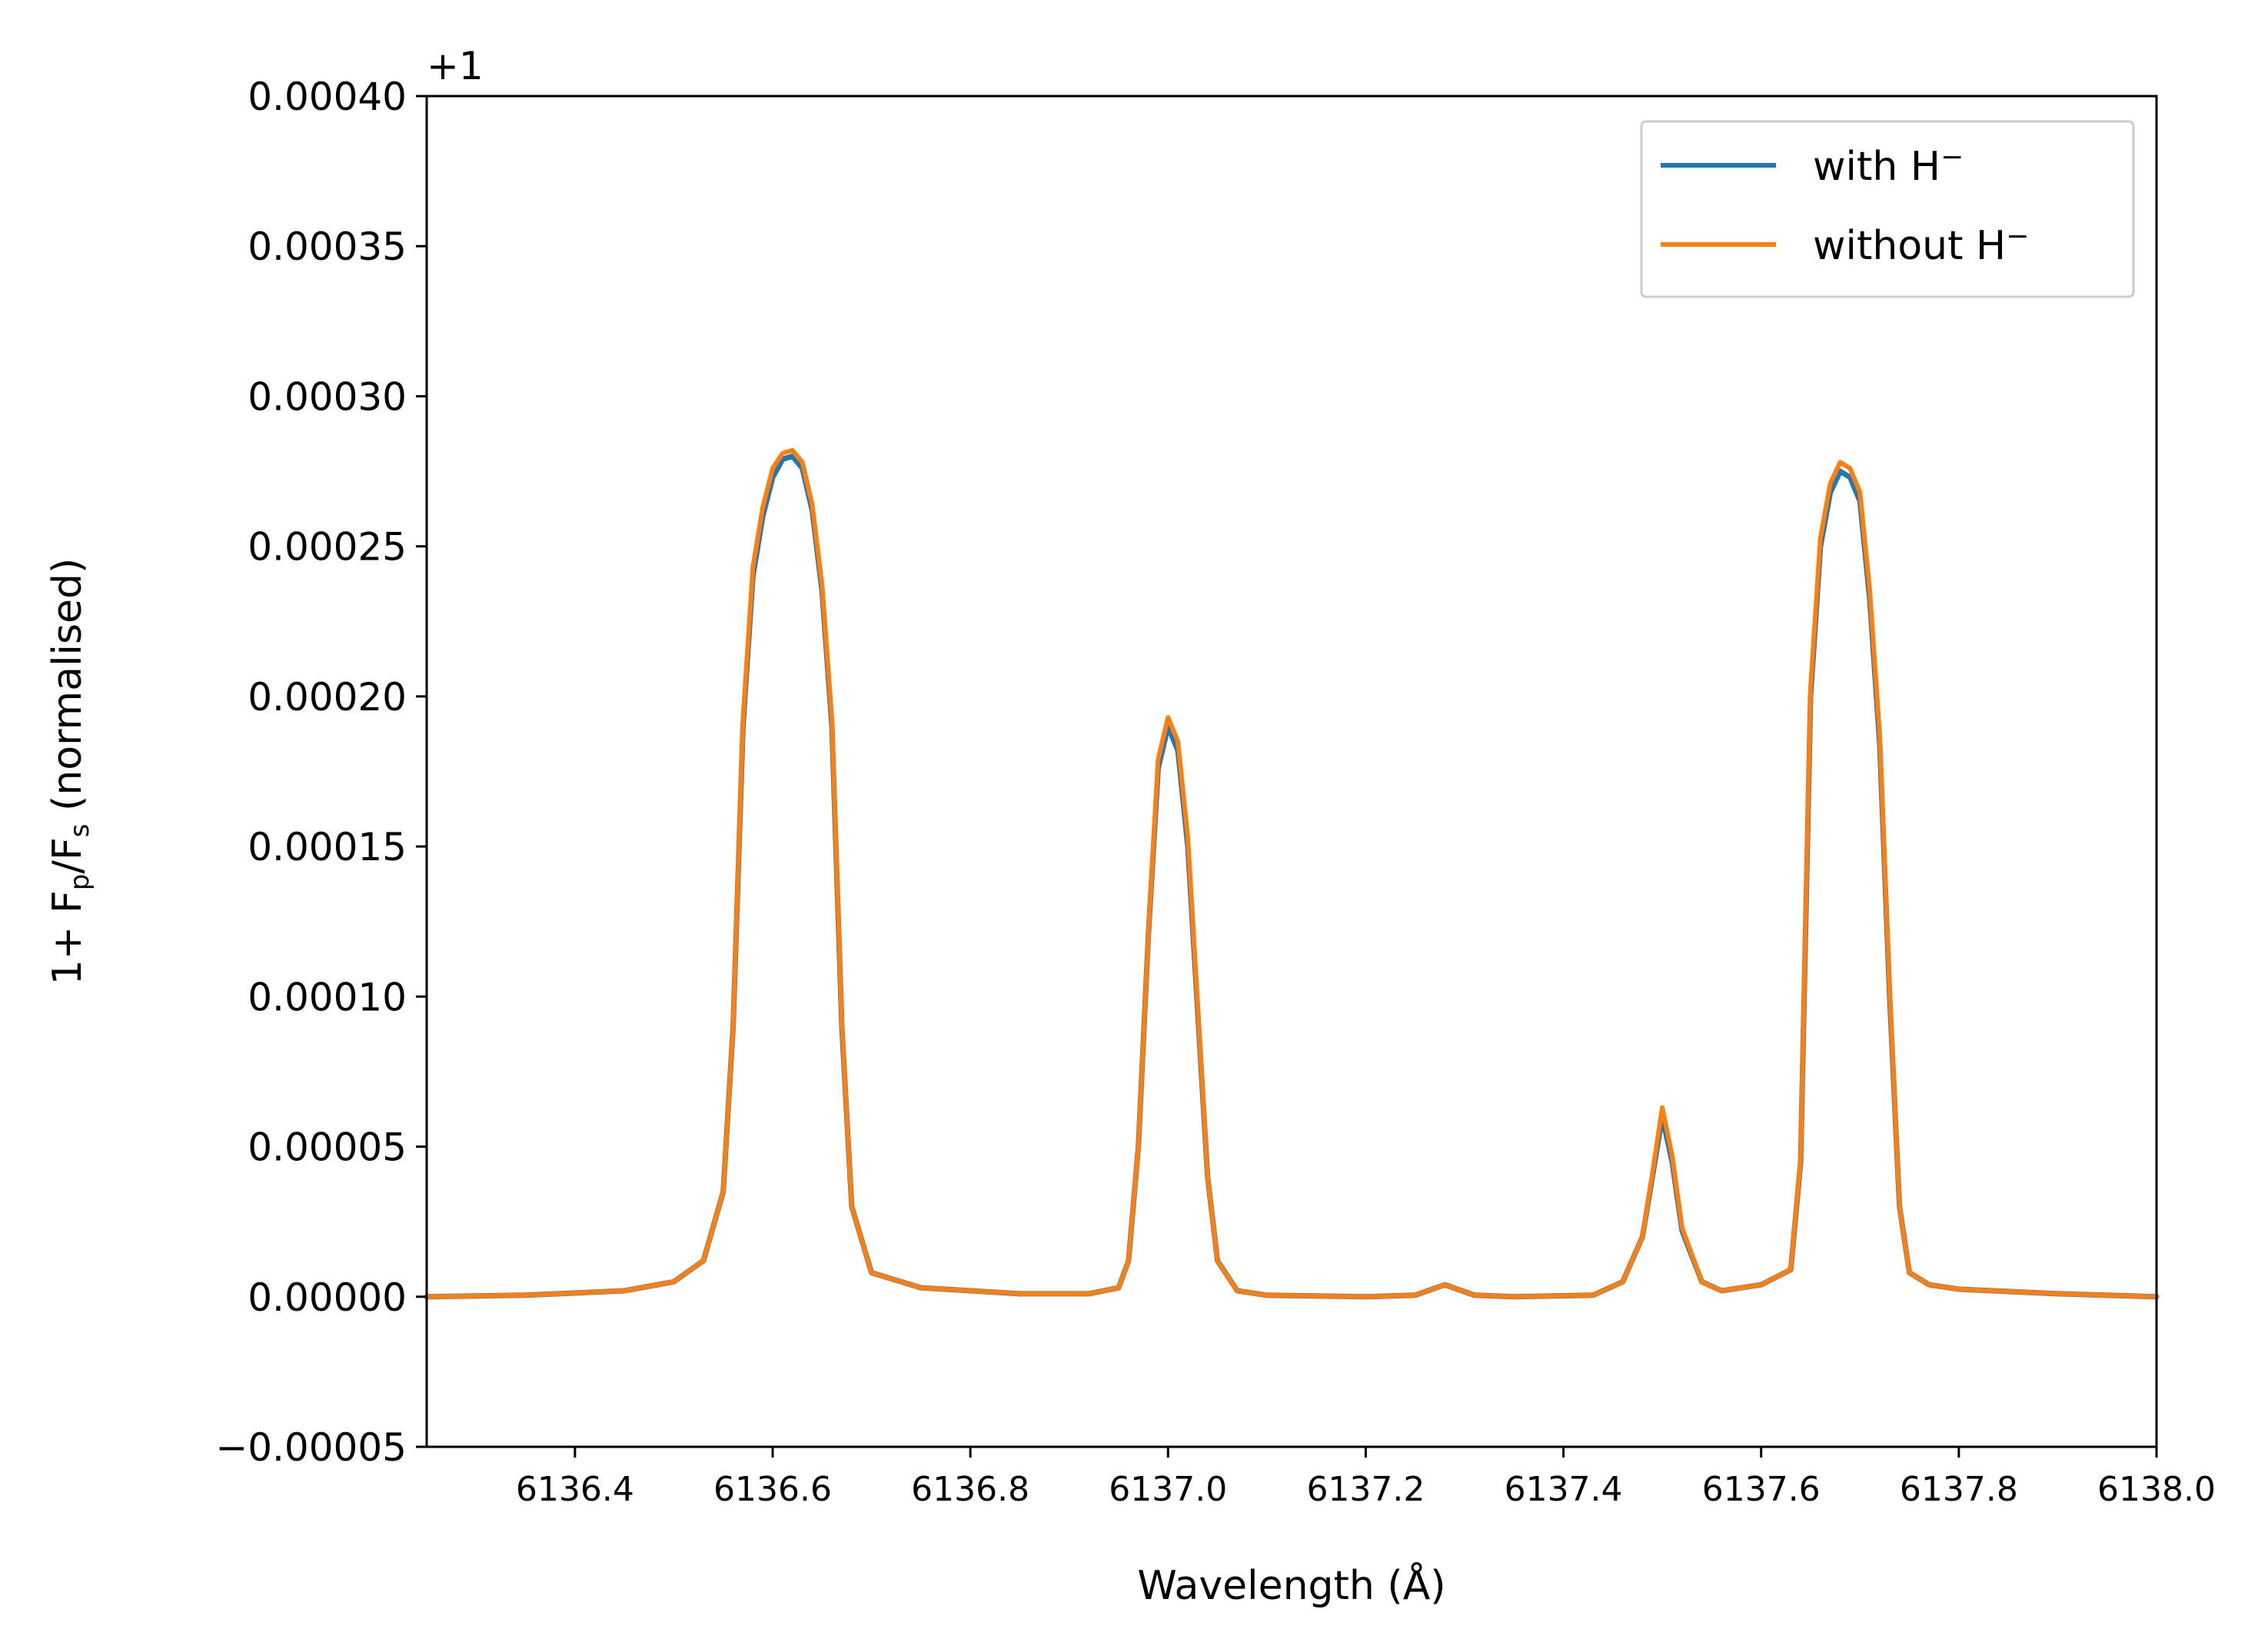 The width and height of the screenshot is (2268, 1649). I want to click on y-axis-title: 1+ Fp/Fs (normalised), so click(70, 772).